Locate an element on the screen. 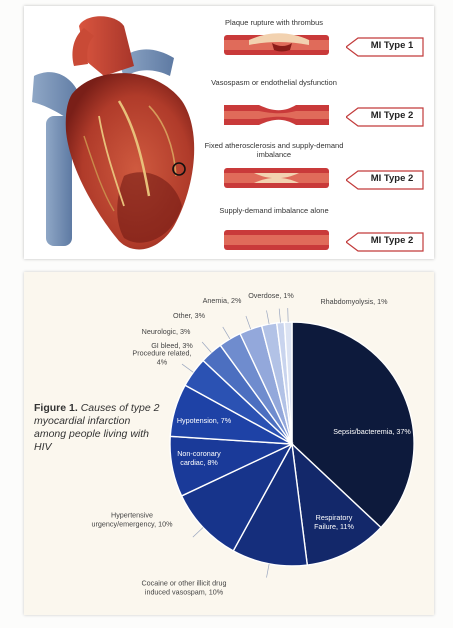  pie-slice-label: Sepsis/bacteremia, 37% is located at coordinates (372, 431).